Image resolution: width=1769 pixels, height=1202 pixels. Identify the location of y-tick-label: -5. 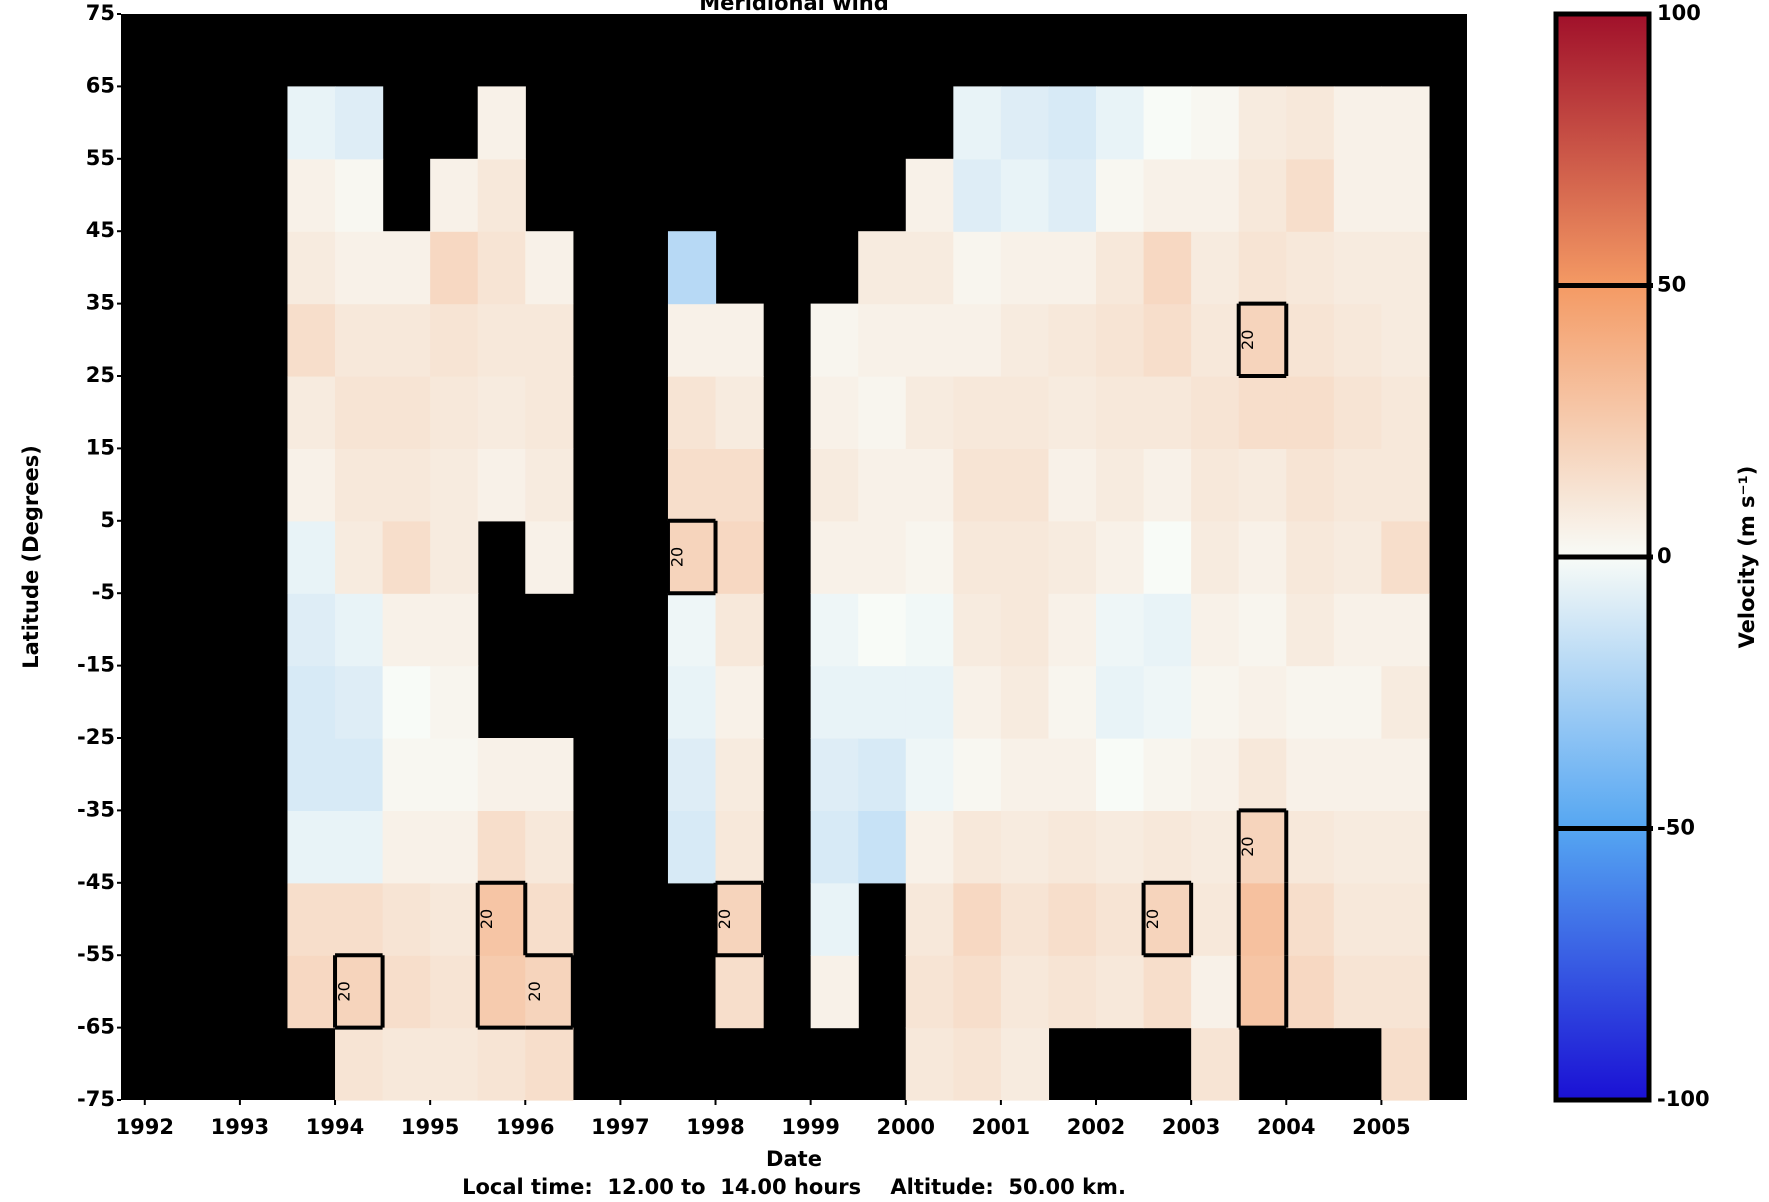
(103, 592).